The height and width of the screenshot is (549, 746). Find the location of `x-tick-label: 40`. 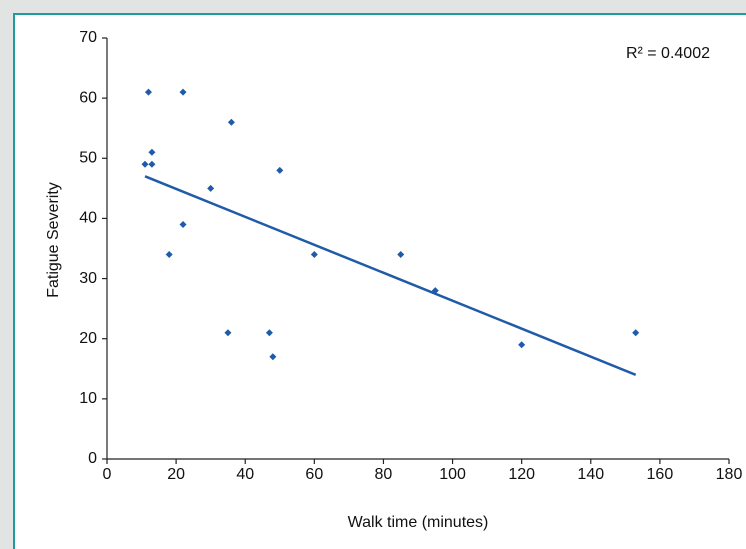

x-tick-label: 40 is located at coordinates (245, 474).